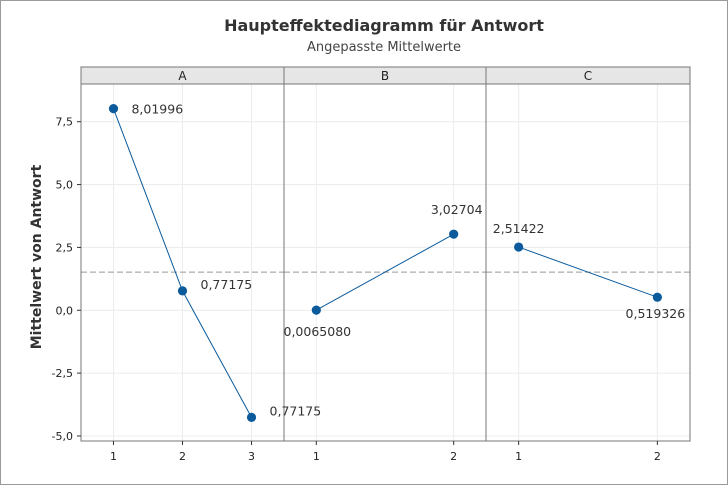 This screenshot has width=728, height=485. I want to click on y-axis-label: Mittelwert von Antwort, so click(37, 256).